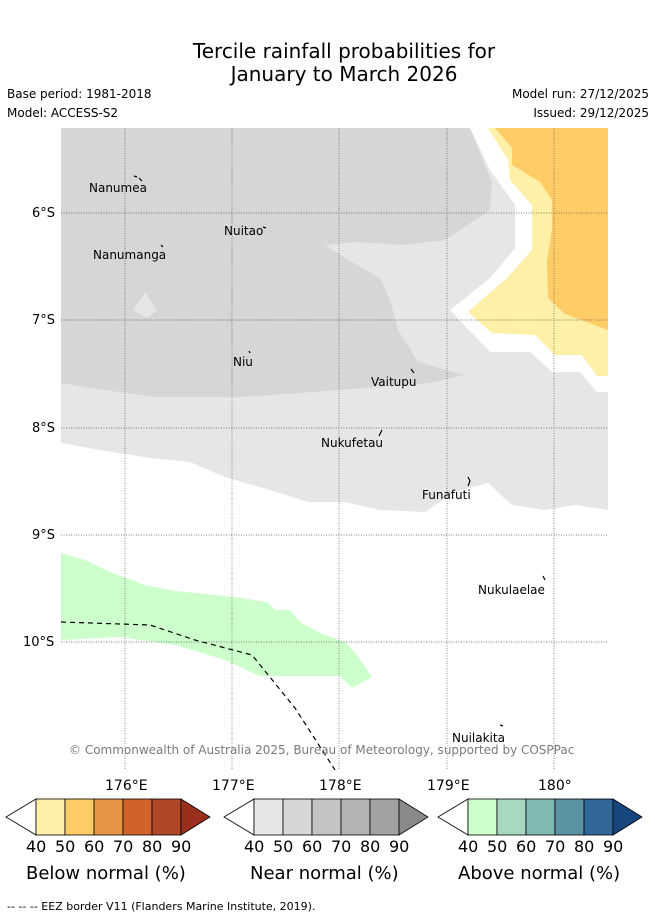 The image size is (655, 919). I want to click on below-extend-low, so click(21, 817).